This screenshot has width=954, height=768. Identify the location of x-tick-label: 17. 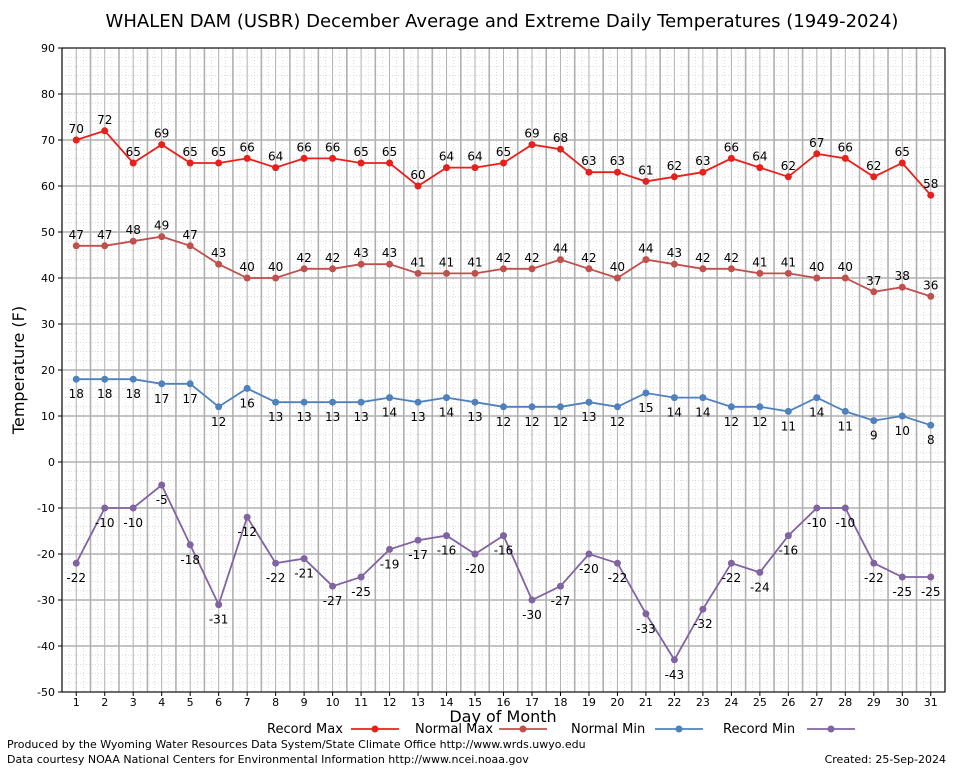
(532, 702).